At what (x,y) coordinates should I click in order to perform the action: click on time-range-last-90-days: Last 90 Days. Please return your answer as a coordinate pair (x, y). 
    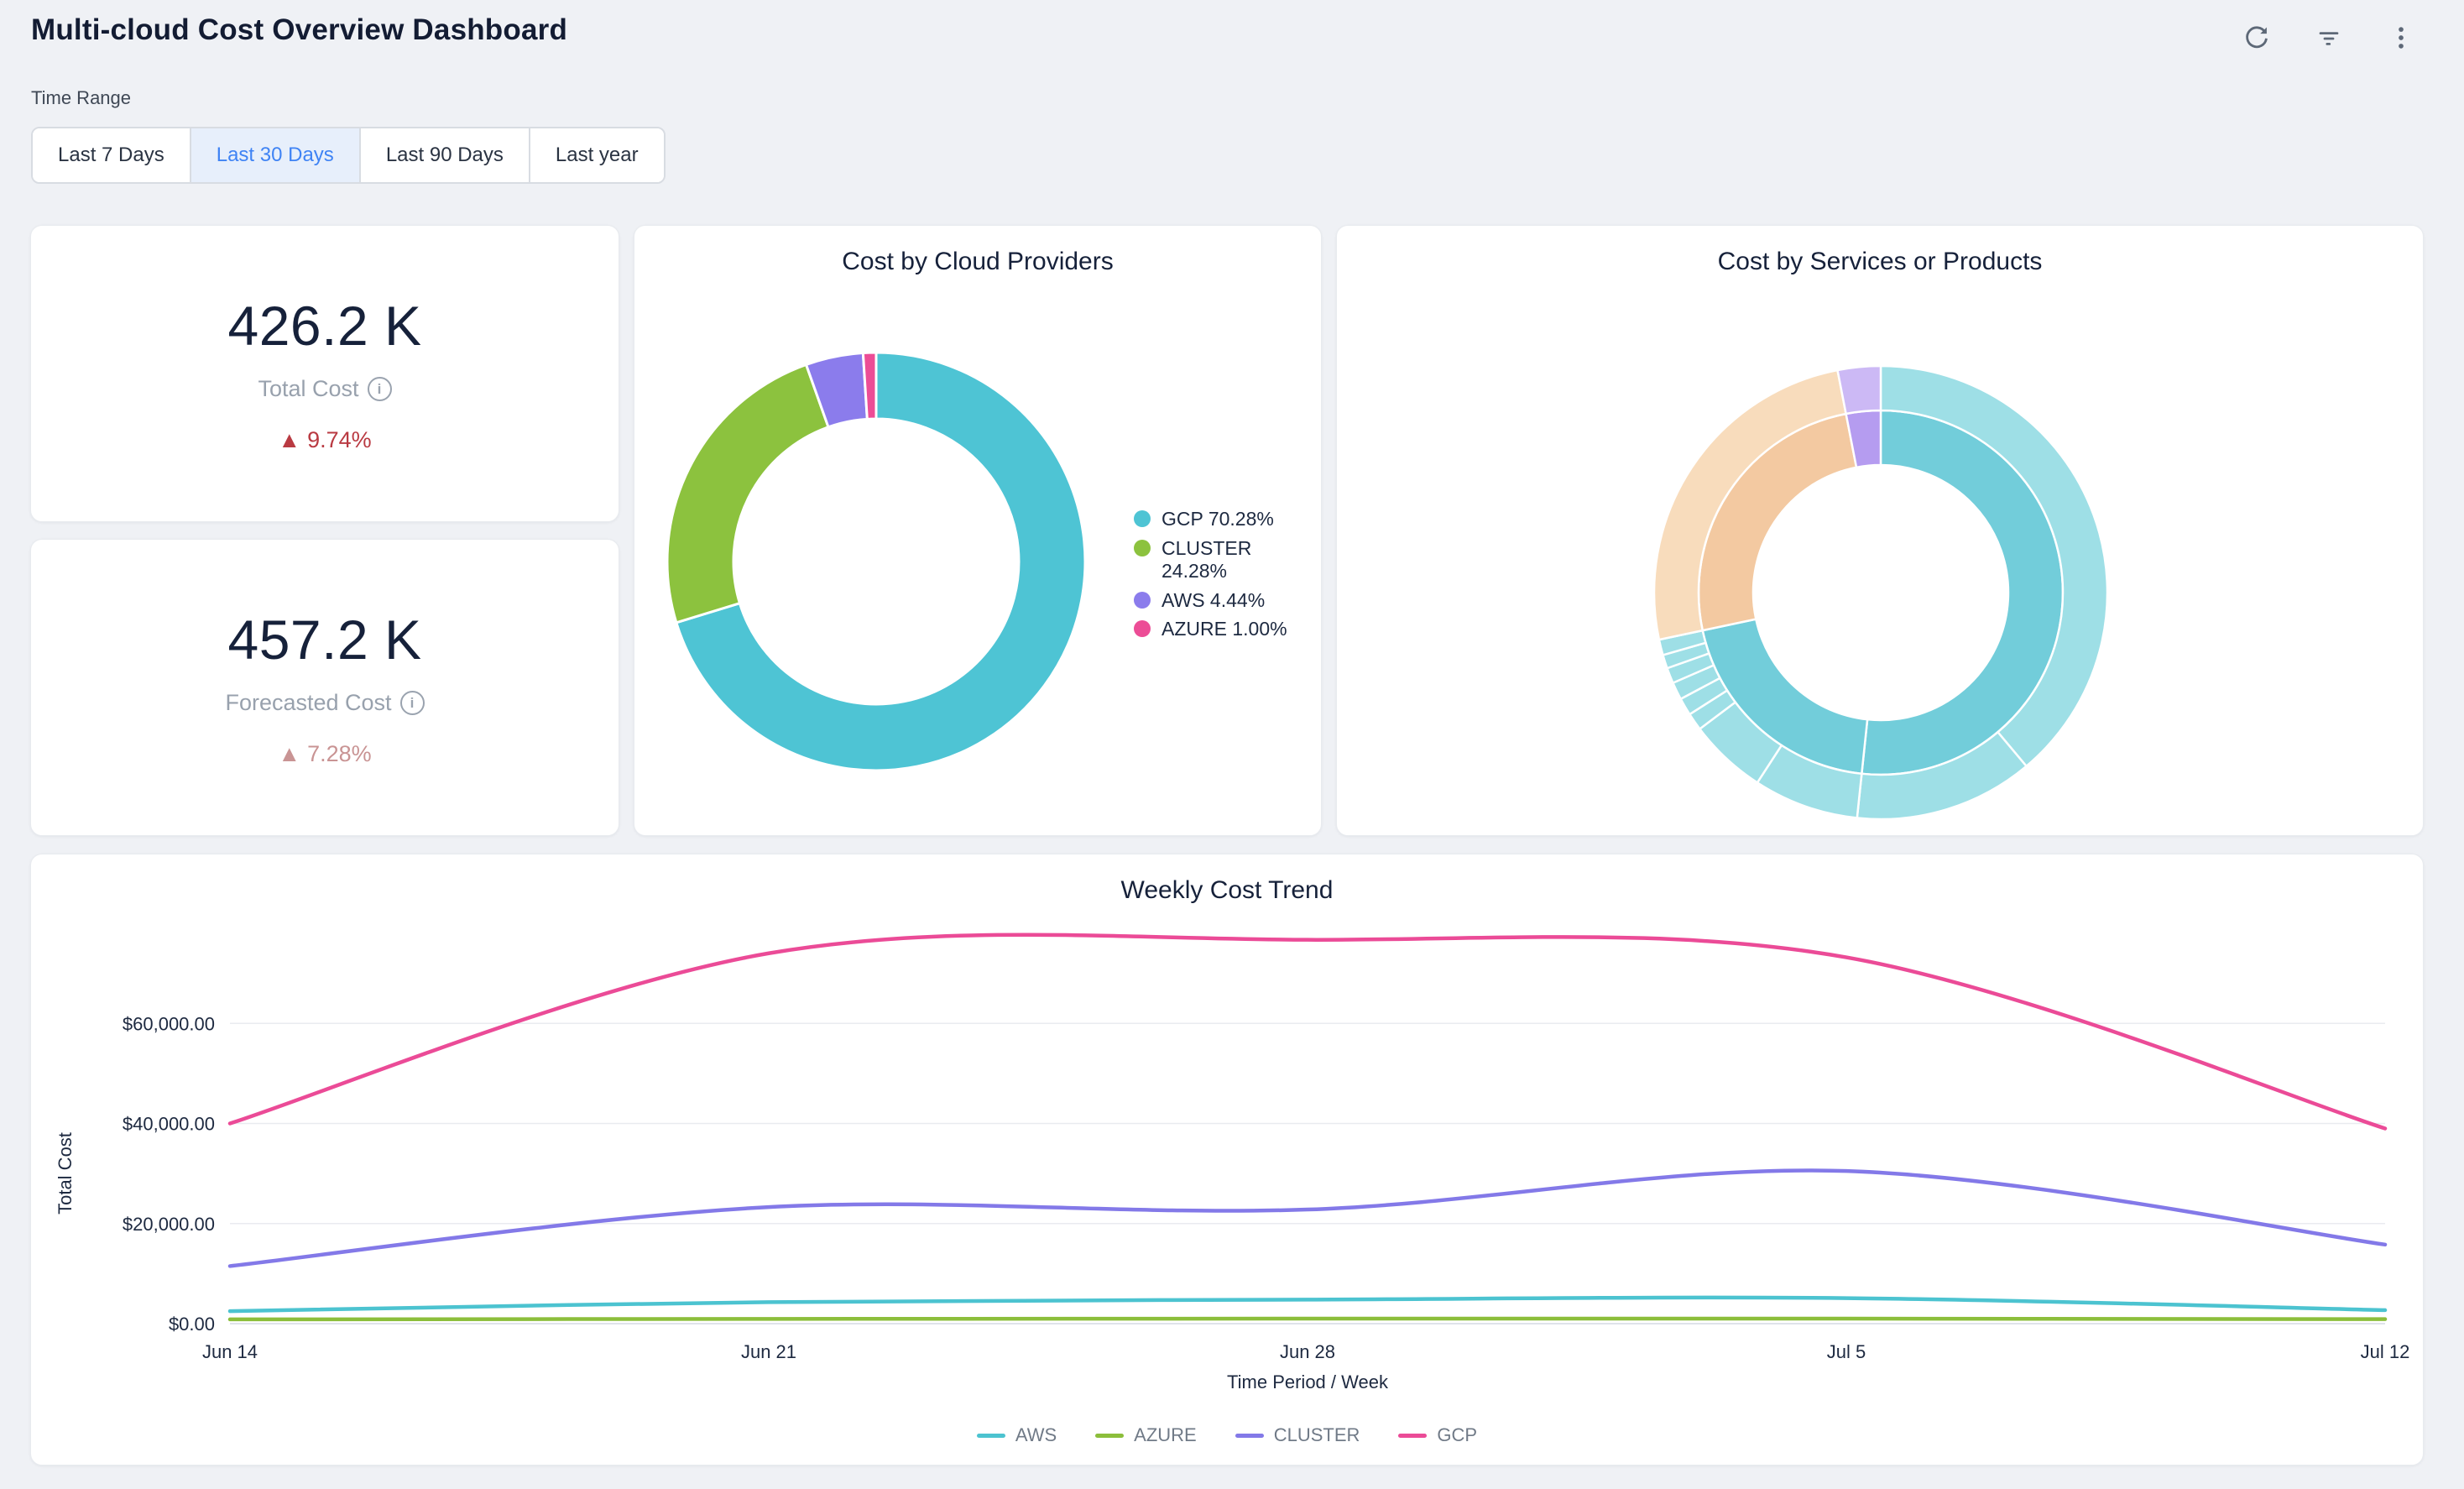
    Looking at the image, I should click on (443, 155).